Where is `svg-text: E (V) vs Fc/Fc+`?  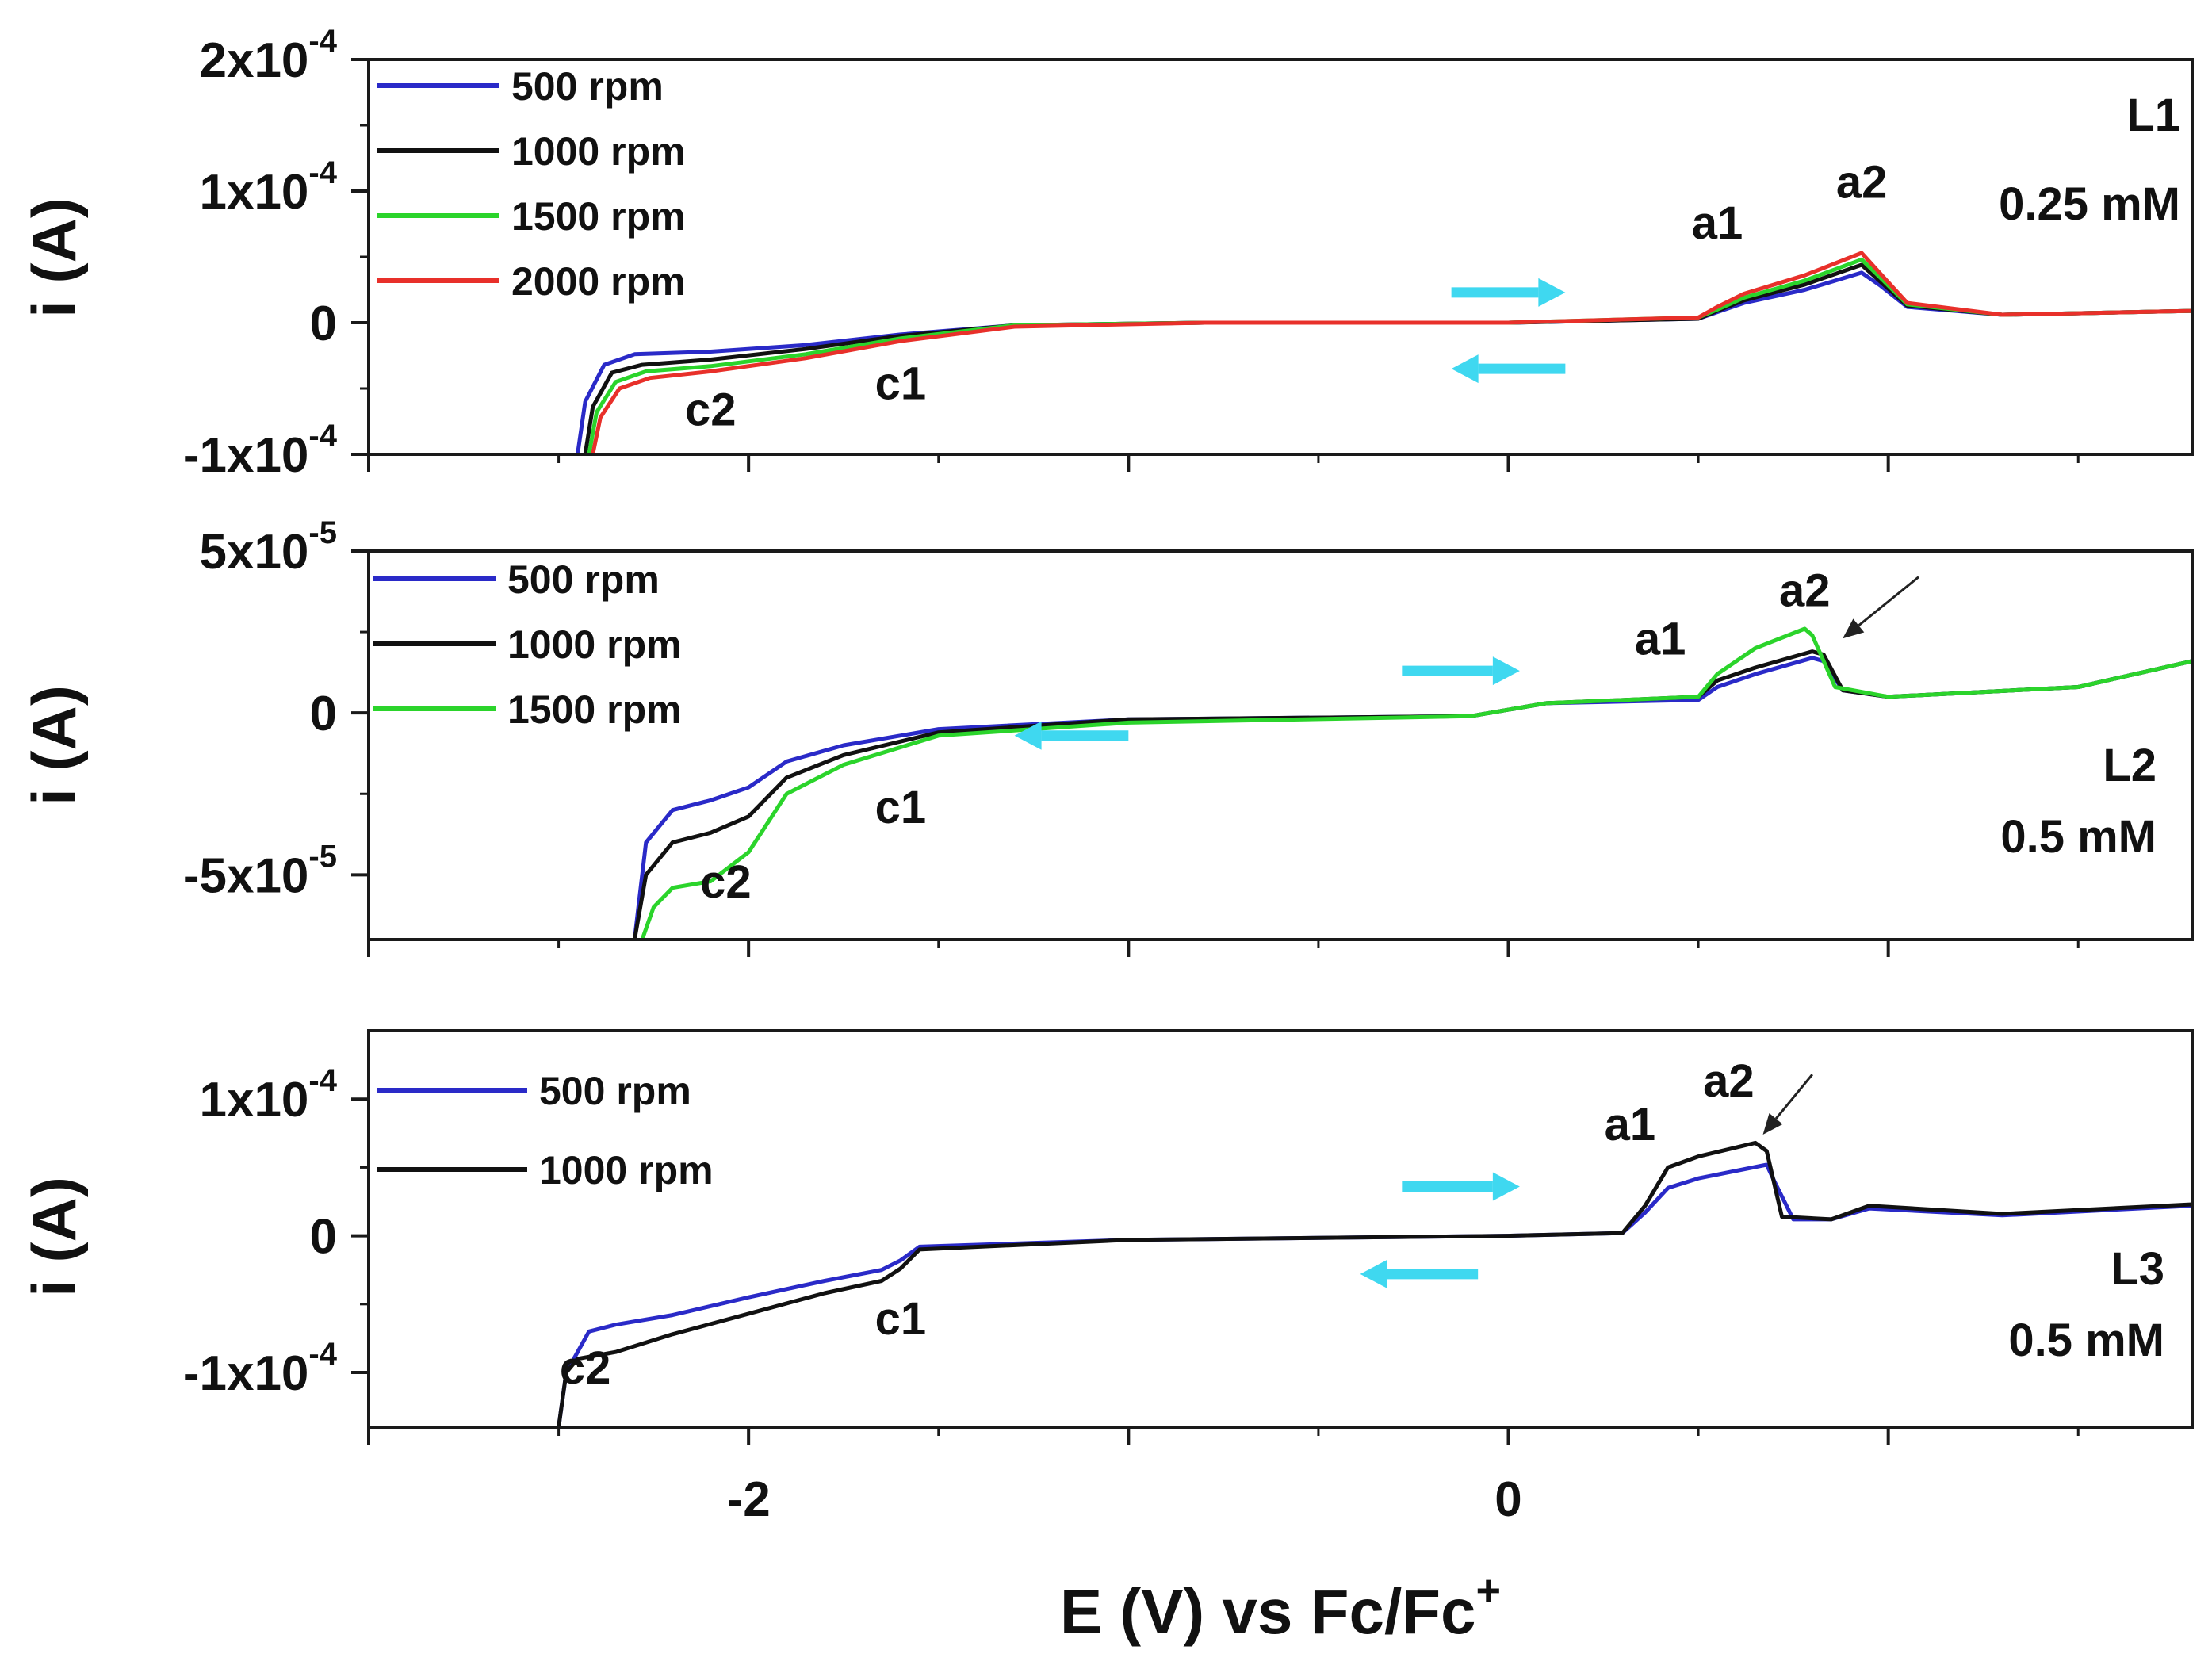 svg-text: E (V) vs Fc/Fc+ is located at coordinates (1280, 1607).